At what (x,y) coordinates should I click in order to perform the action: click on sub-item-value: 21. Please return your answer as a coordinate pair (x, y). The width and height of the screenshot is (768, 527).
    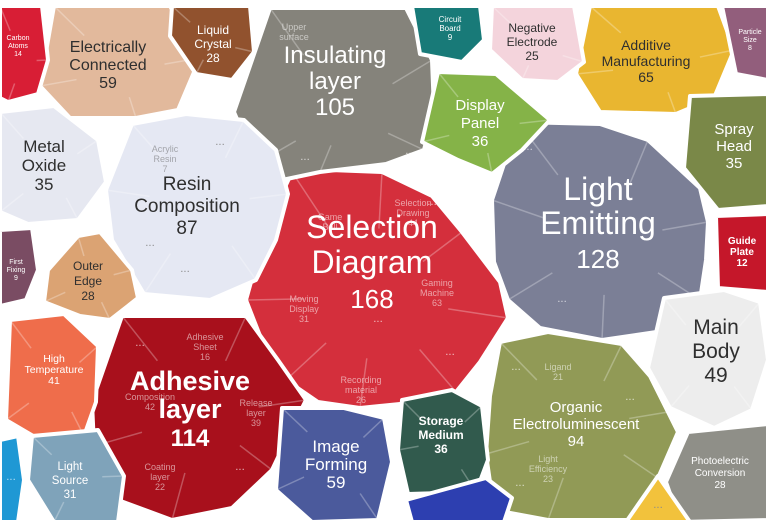
    Looking at the image, I should click on (558, 377).